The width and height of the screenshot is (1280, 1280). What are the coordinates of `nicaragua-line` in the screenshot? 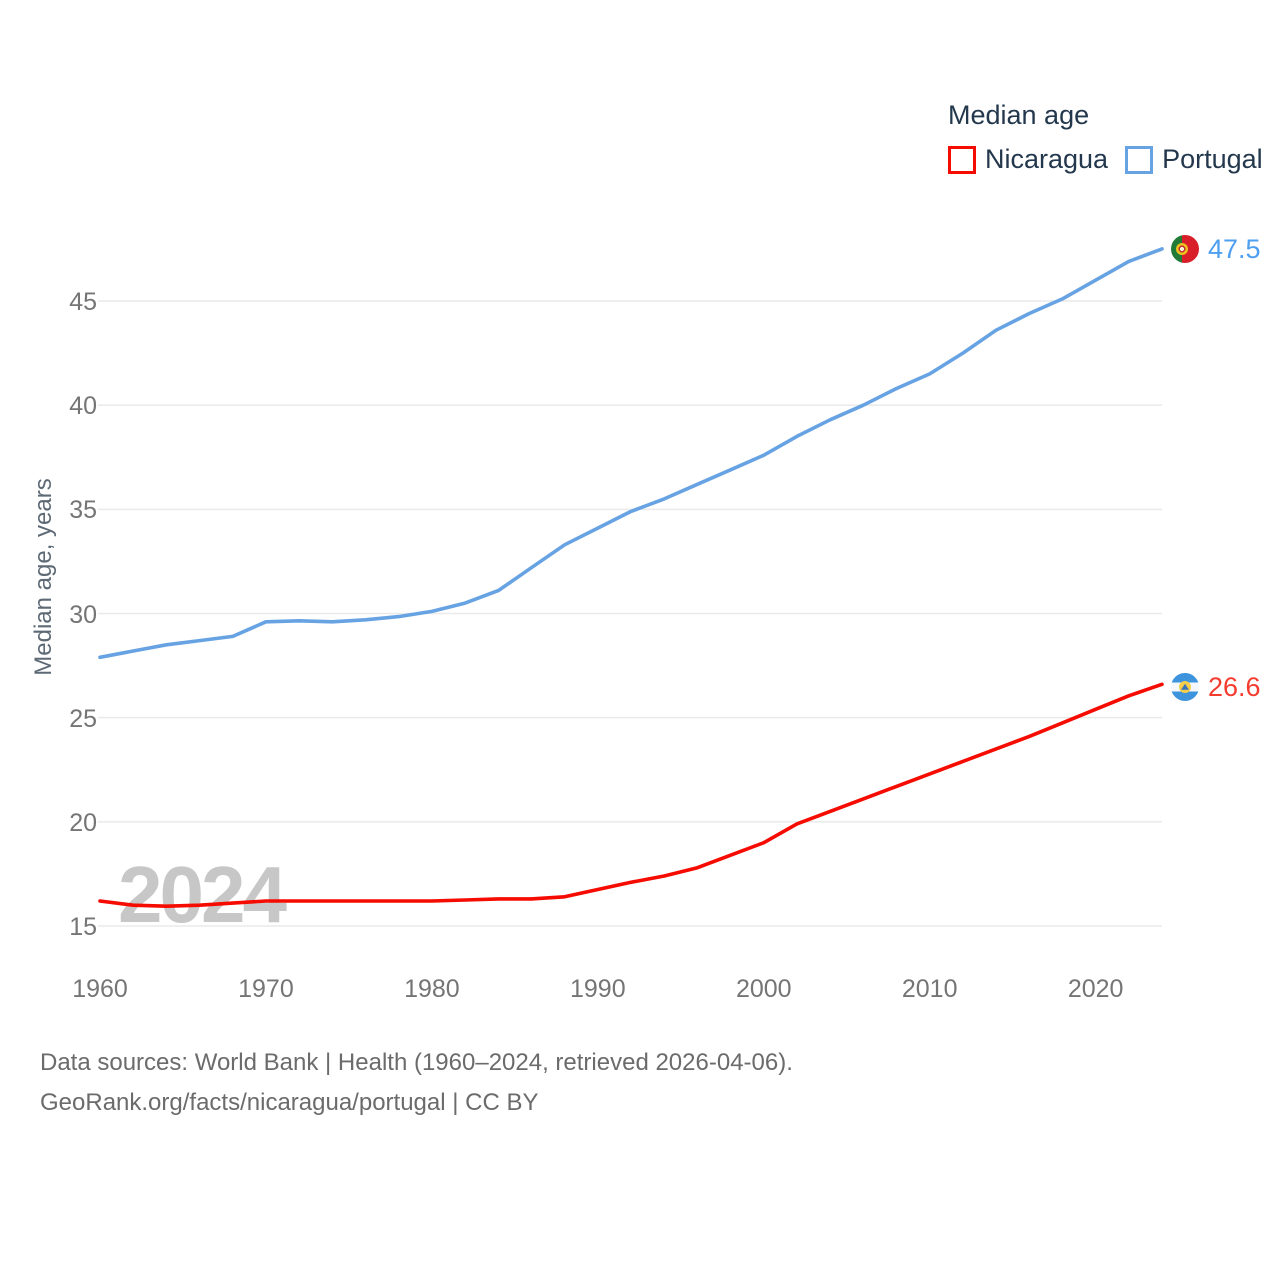 It's located at (631, 795).